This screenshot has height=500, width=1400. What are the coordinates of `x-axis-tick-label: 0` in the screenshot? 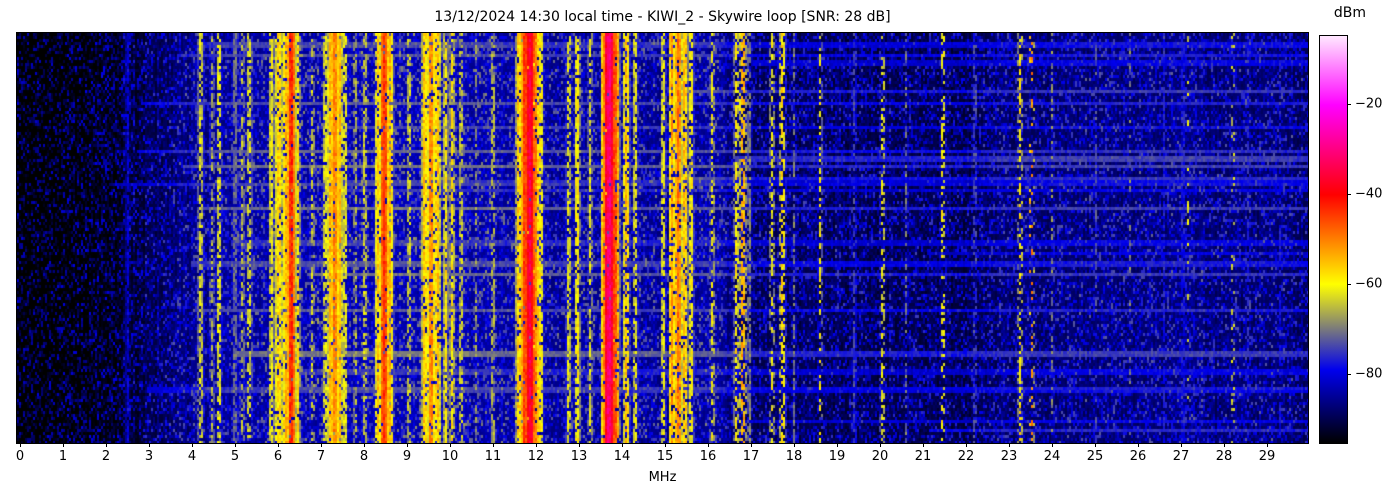 It's located at (20, 456).